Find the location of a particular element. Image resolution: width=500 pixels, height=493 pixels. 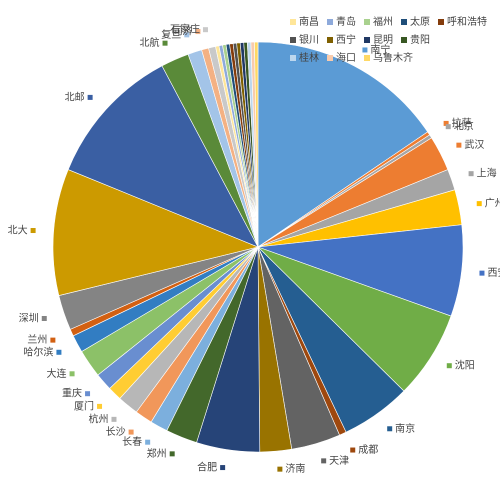

slice-label: 南京 is located at coordinates (405, 428).